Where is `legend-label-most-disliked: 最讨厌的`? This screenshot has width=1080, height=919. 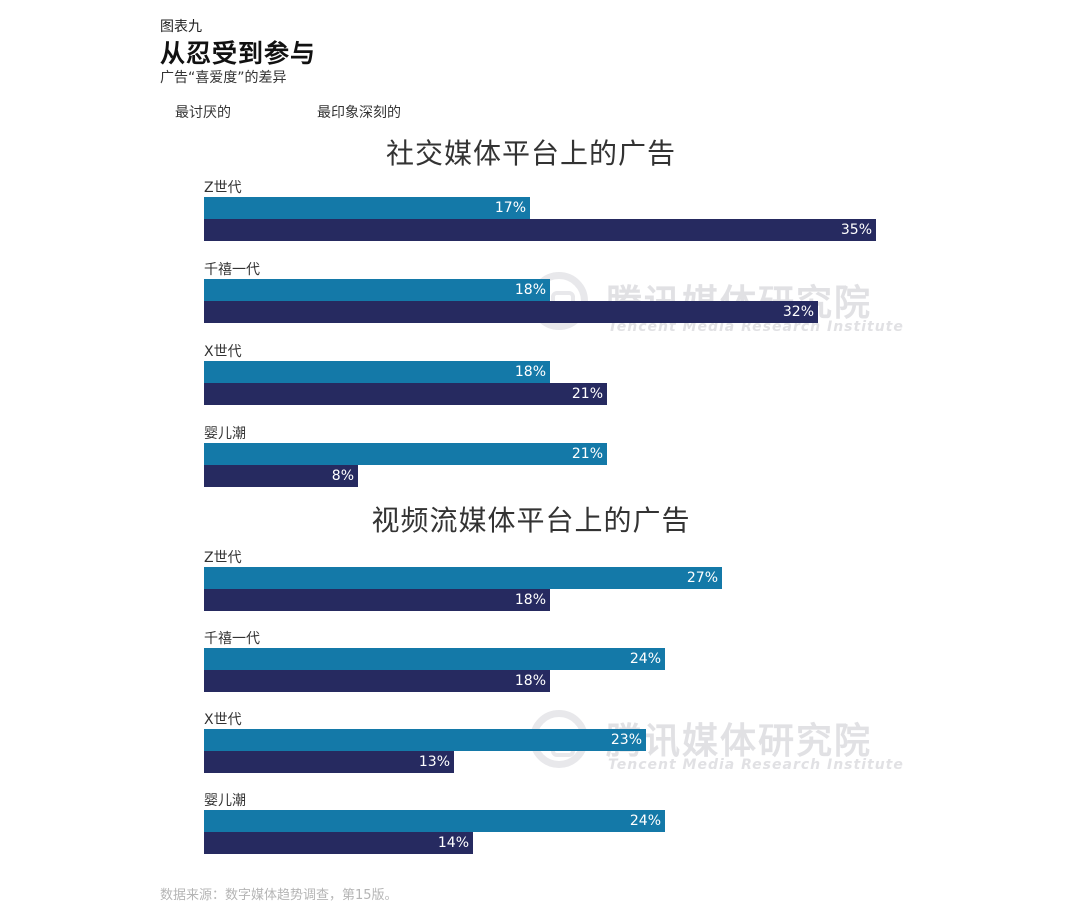 legend-label-most-disliked: 最讨厌的 is located at coordinates (203, 113).